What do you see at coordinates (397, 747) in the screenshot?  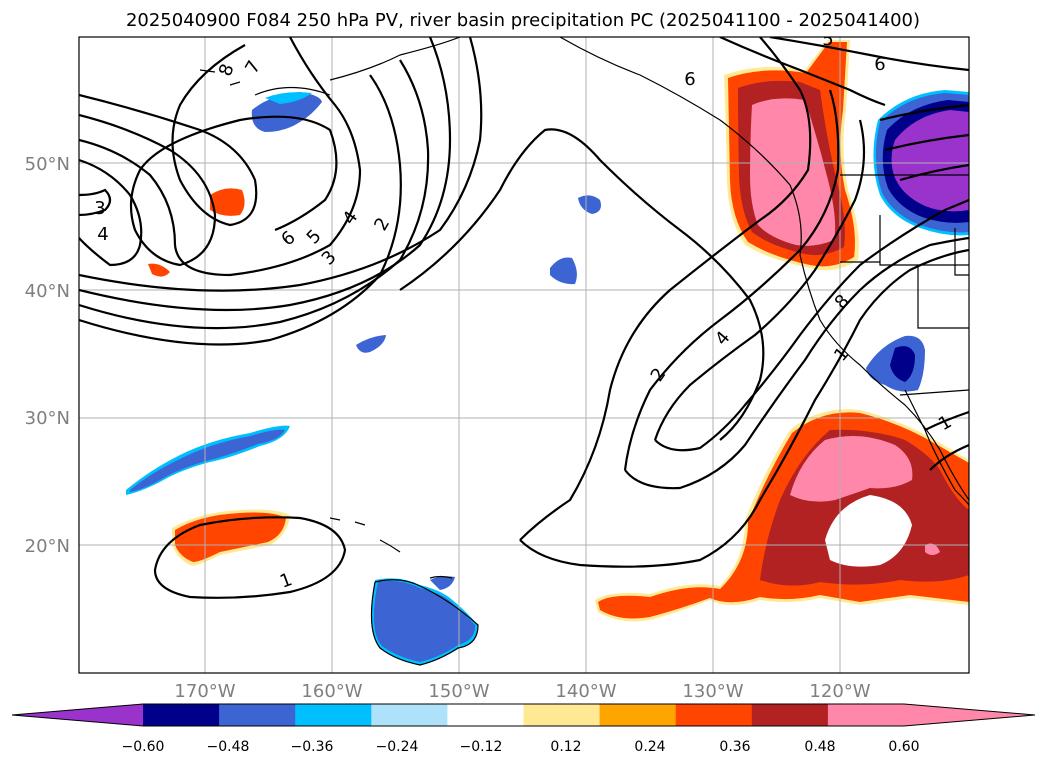 I see `colorbar-tick-label: −0.24` at bounding box center [397, 747].